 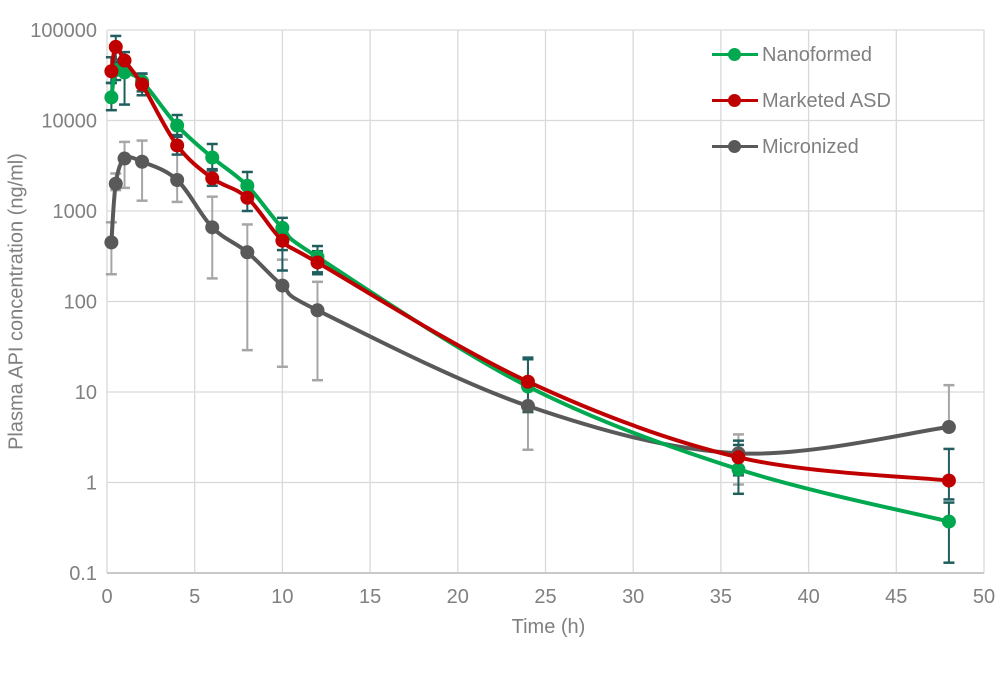 I want to click on x-tick-label: 35, so click(x=721, y=597).